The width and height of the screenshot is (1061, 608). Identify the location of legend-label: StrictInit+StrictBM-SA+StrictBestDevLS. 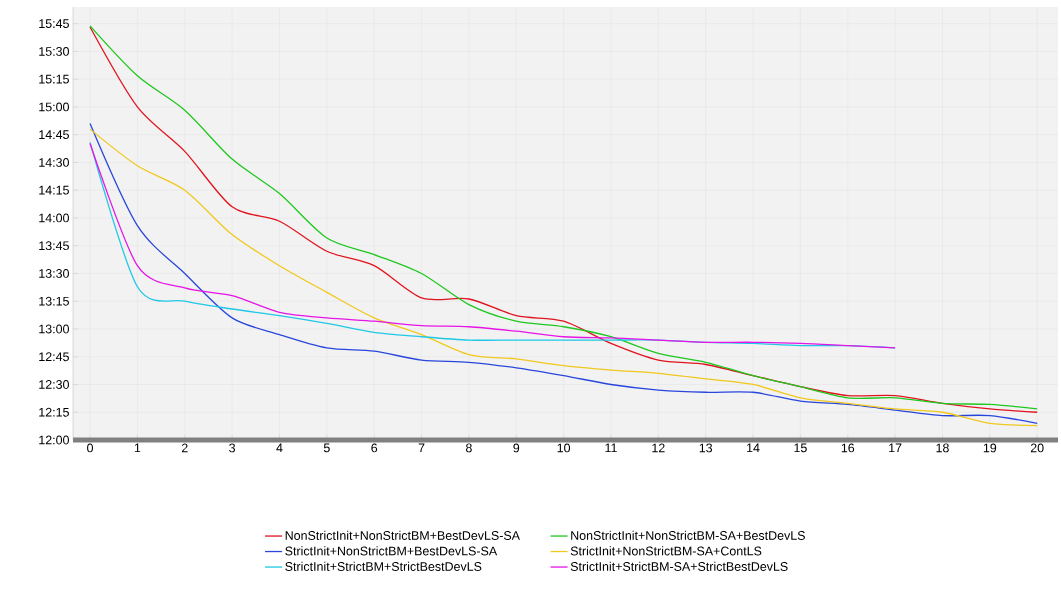
(679, 566).